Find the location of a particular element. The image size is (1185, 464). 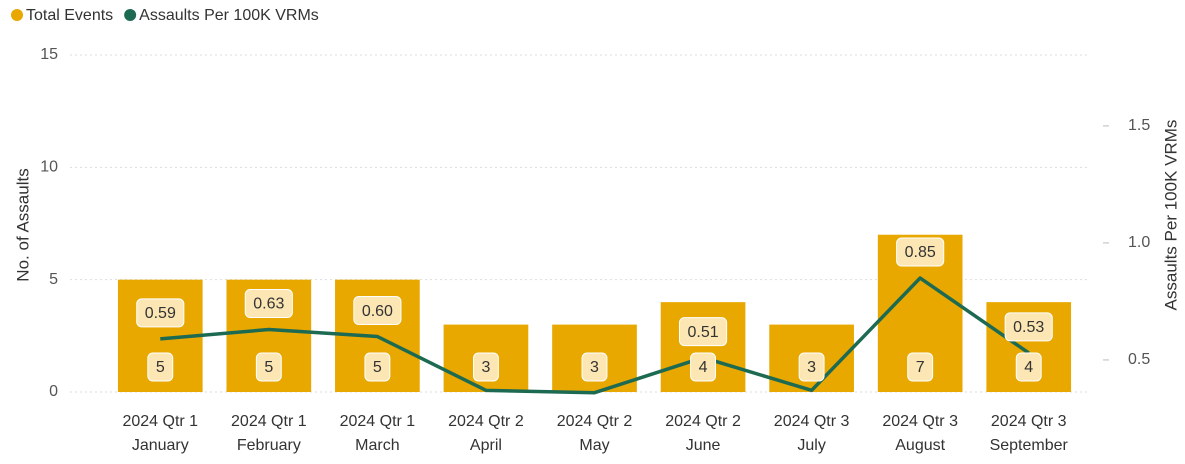

y-tick-label: 5 is located at coordinates (53, 279).